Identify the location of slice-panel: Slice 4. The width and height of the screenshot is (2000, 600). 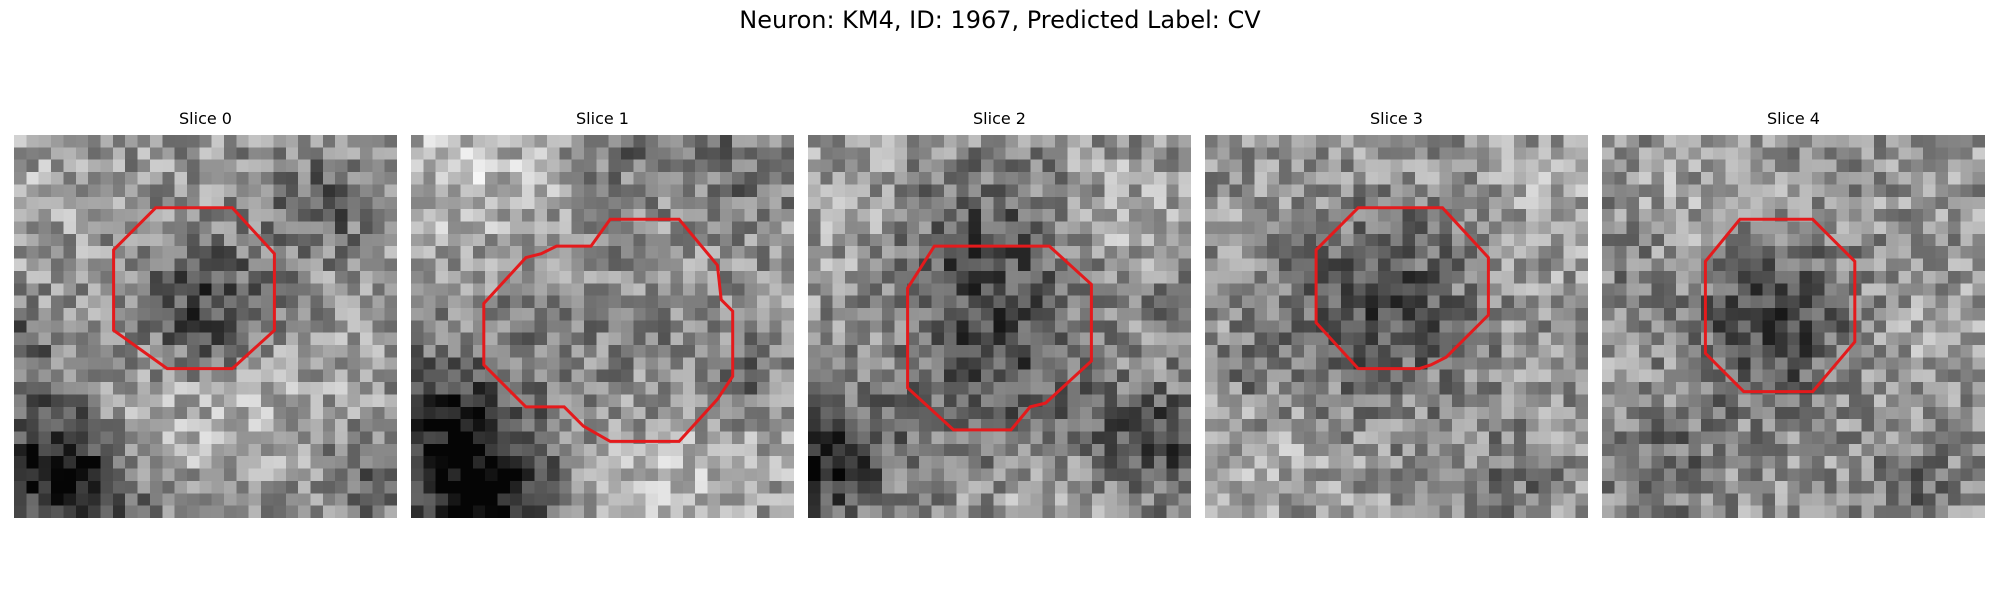
(1793, 313).